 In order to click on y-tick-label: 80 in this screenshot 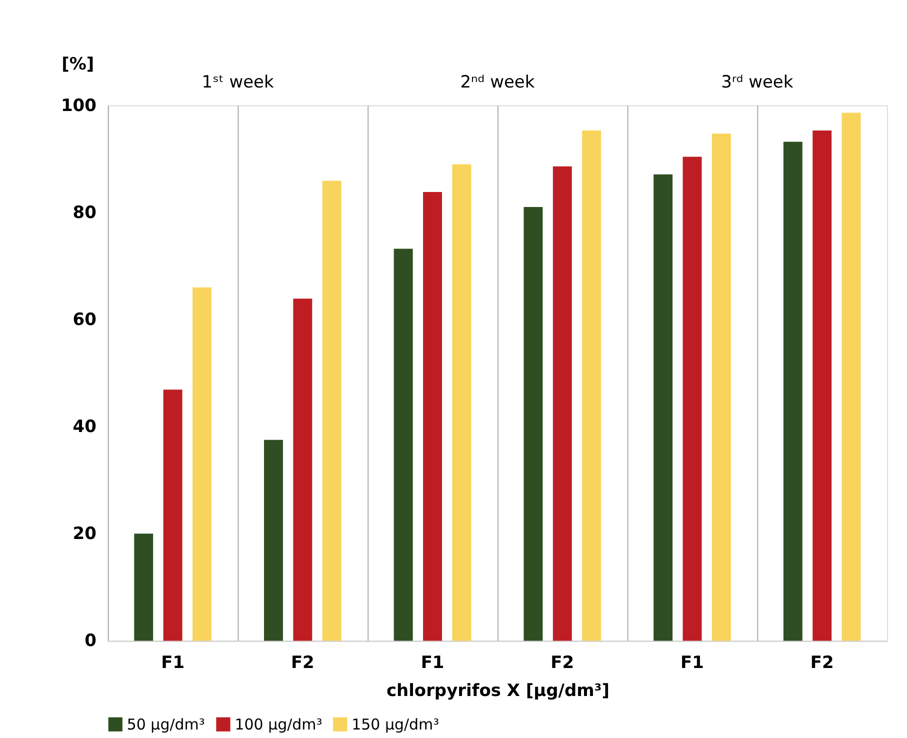, I will do `click(84, 212)`.